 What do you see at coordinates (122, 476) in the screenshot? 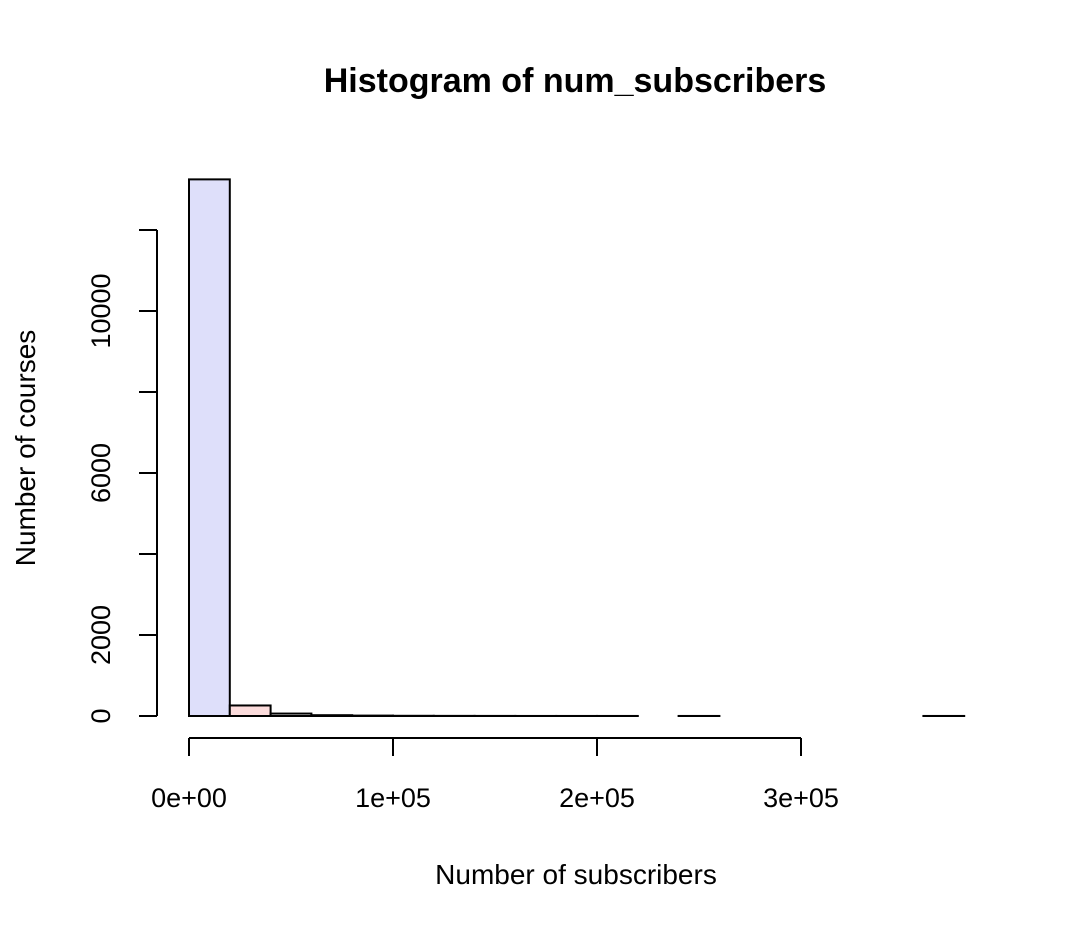
I see `y-axis: 0 2000 6000 10000` at bounding box center [122, 476].